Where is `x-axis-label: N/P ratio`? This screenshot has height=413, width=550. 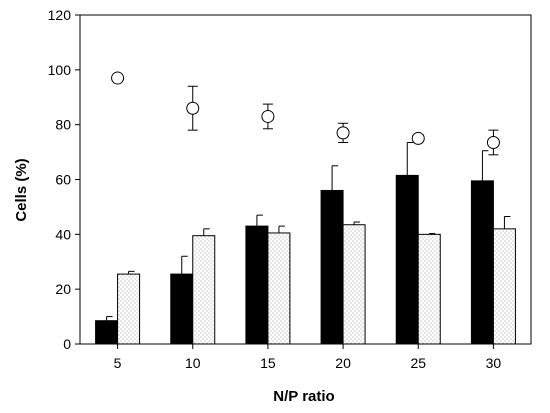
x-axis-label: N/P ratio is located at coordinates (303, 396).